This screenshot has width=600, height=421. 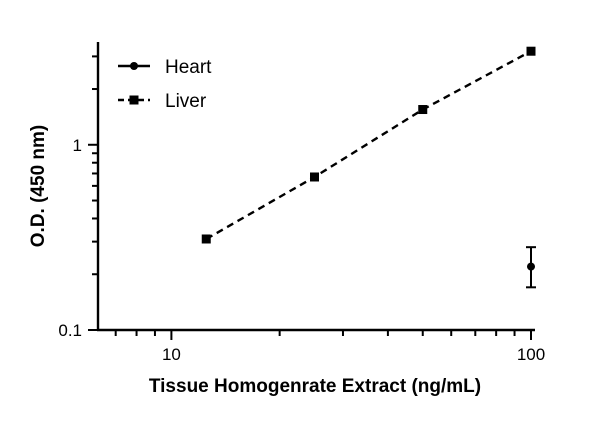 I want to click on legend-label: Heart, so click(x=188, y=67).